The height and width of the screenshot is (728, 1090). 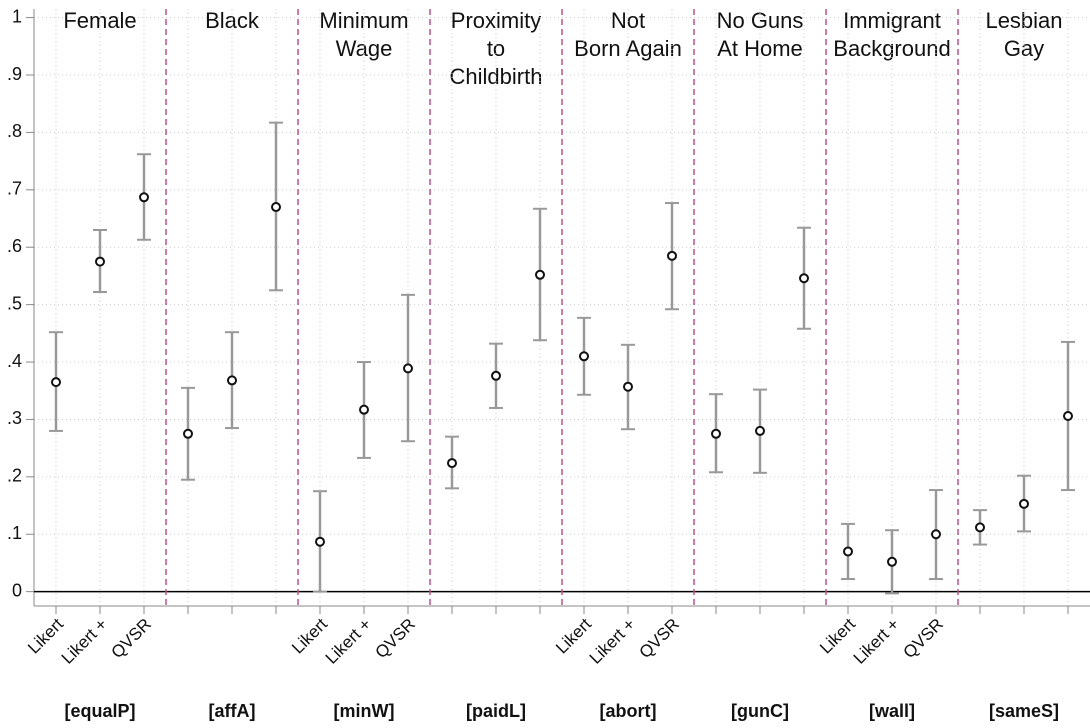 What do you see at coordinates (628, 711) in the screenshot?
I see `group-variable: [abort]` at bounding box center [628, 711].